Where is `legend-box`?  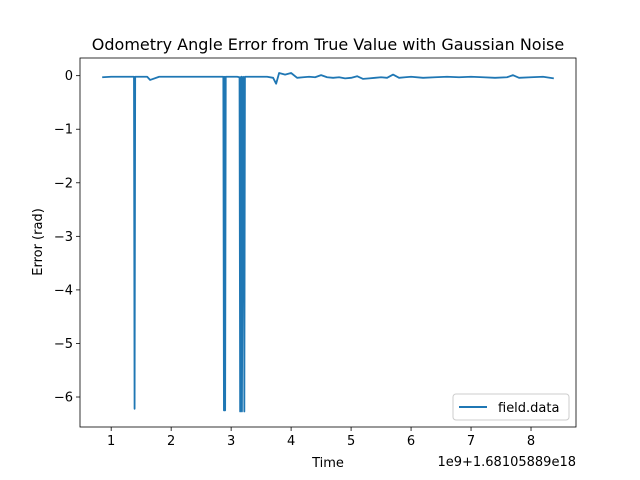
legend-box is located at coordinates (511, 407).